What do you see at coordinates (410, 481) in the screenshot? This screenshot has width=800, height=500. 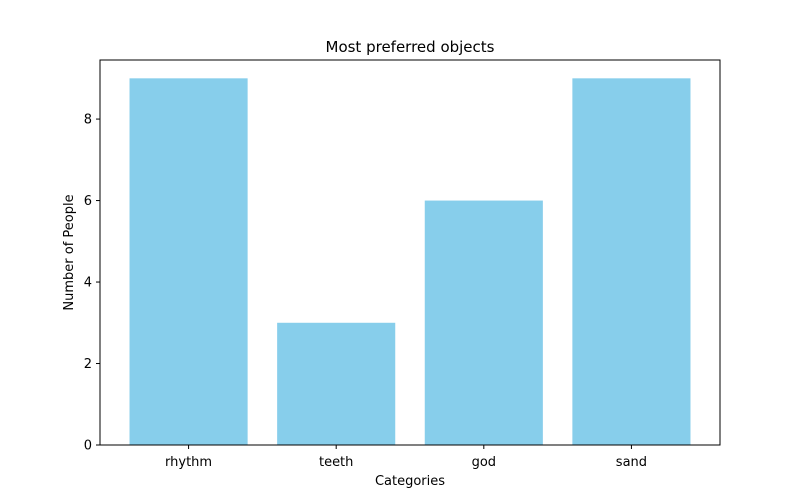 I see `x-axis-label: Categories` at bounding box center [410, 481].